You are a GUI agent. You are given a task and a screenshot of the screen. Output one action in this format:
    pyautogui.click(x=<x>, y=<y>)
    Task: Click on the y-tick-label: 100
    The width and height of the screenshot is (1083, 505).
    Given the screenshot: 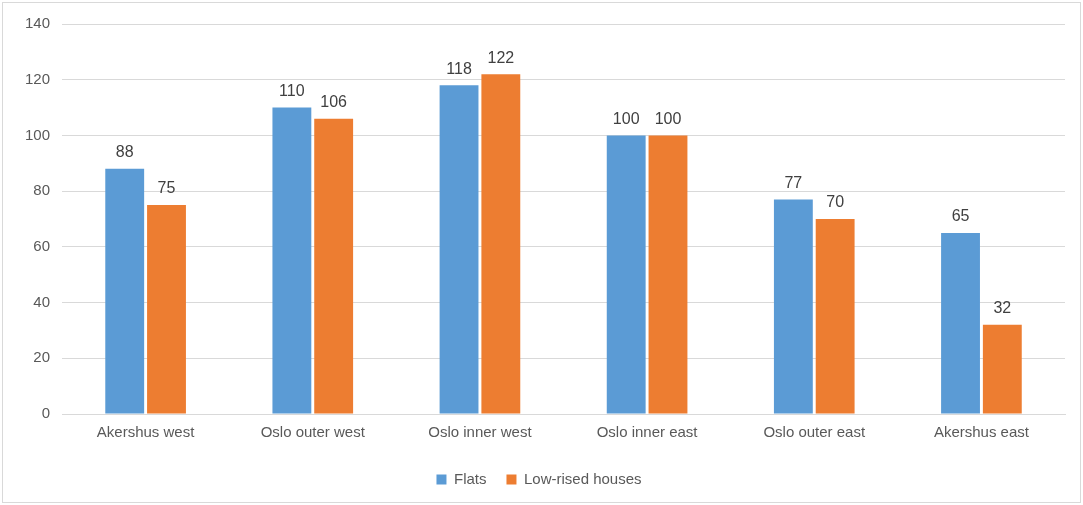 What is the action you would take?
    pyautogui.click(x=38, y=134)
    